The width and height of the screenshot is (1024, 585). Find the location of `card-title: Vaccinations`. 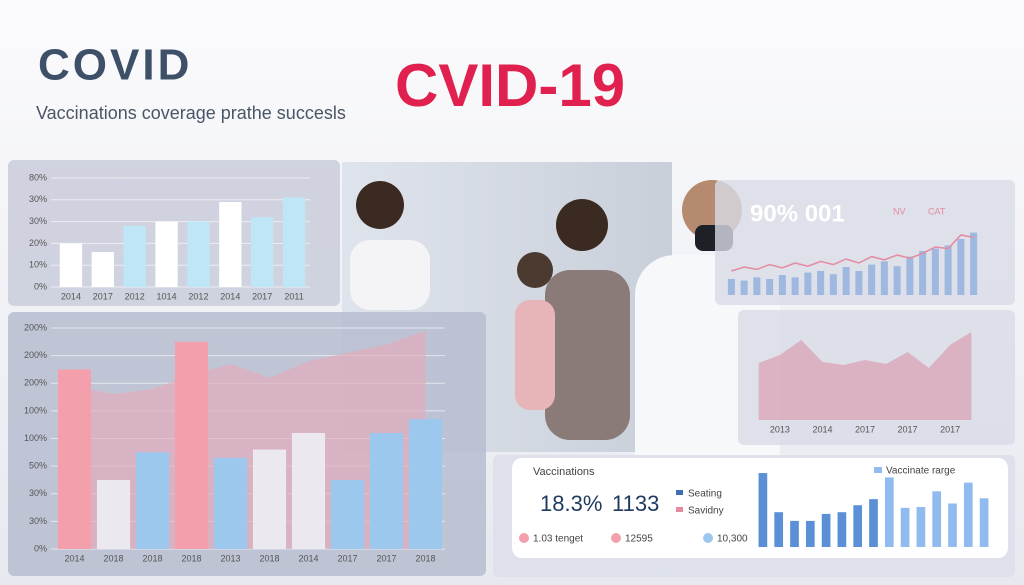

card-title: Vaccinations is located at coordinates (564, 472).